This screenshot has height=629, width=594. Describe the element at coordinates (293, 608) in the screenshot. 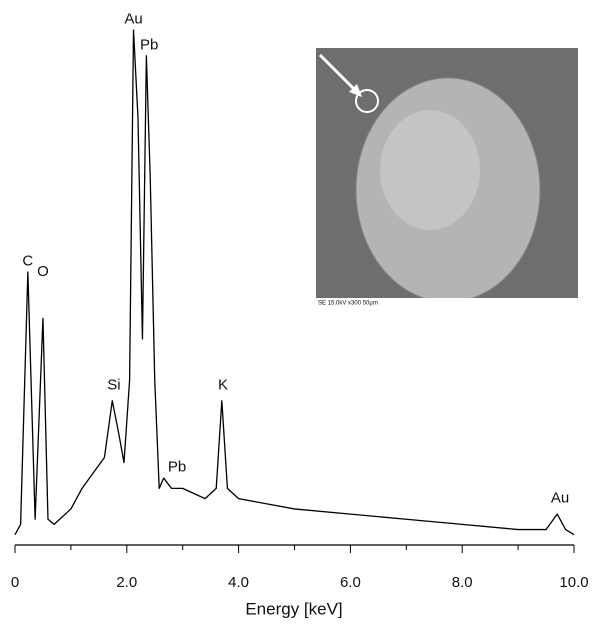

I see `x-axis-label: Energy [keV]` at that location.